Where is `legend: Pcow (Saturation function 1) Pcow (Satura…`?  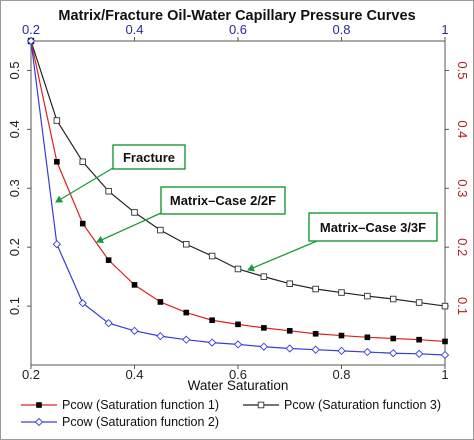
legend: Pcow (Saturation function 1) Pcow (Satura… is located at coordinates (231, 413).